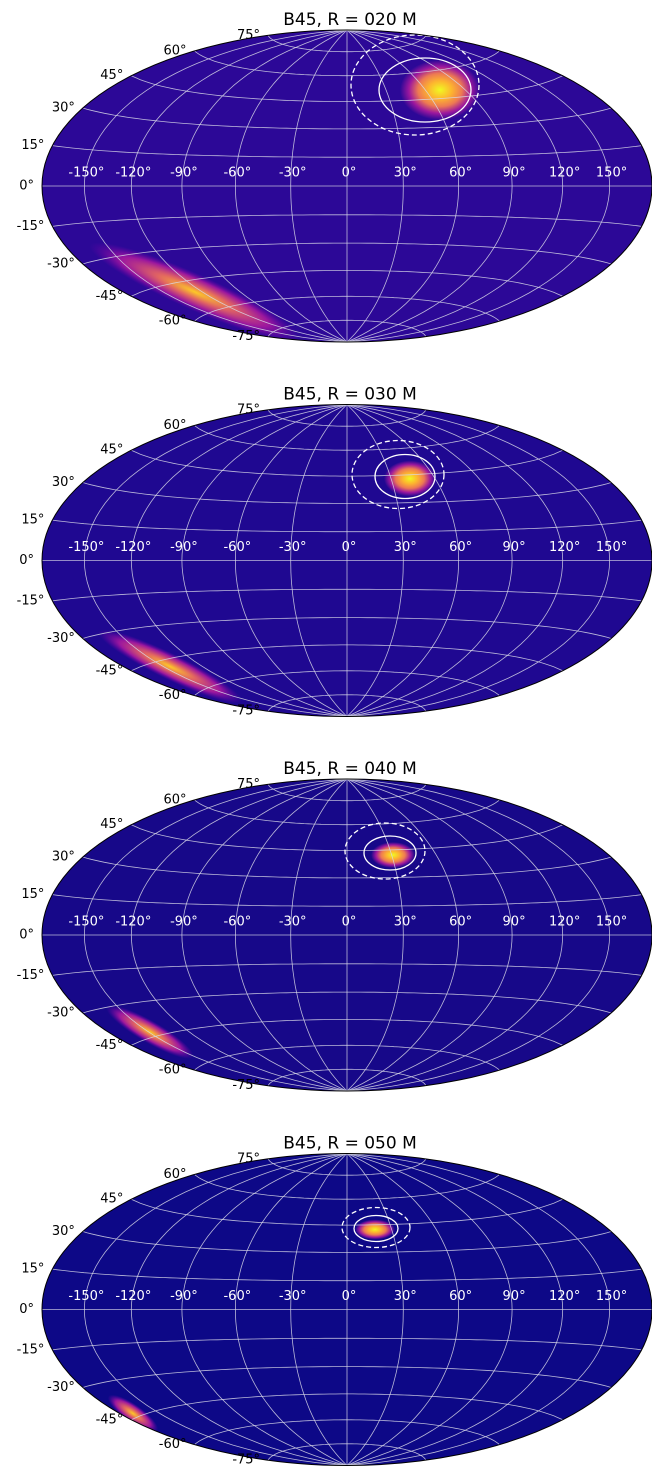  Describe the element at coordinates (350, 769) in the screenshot. I see `chart-title: B45, R = 040 M` at that location.